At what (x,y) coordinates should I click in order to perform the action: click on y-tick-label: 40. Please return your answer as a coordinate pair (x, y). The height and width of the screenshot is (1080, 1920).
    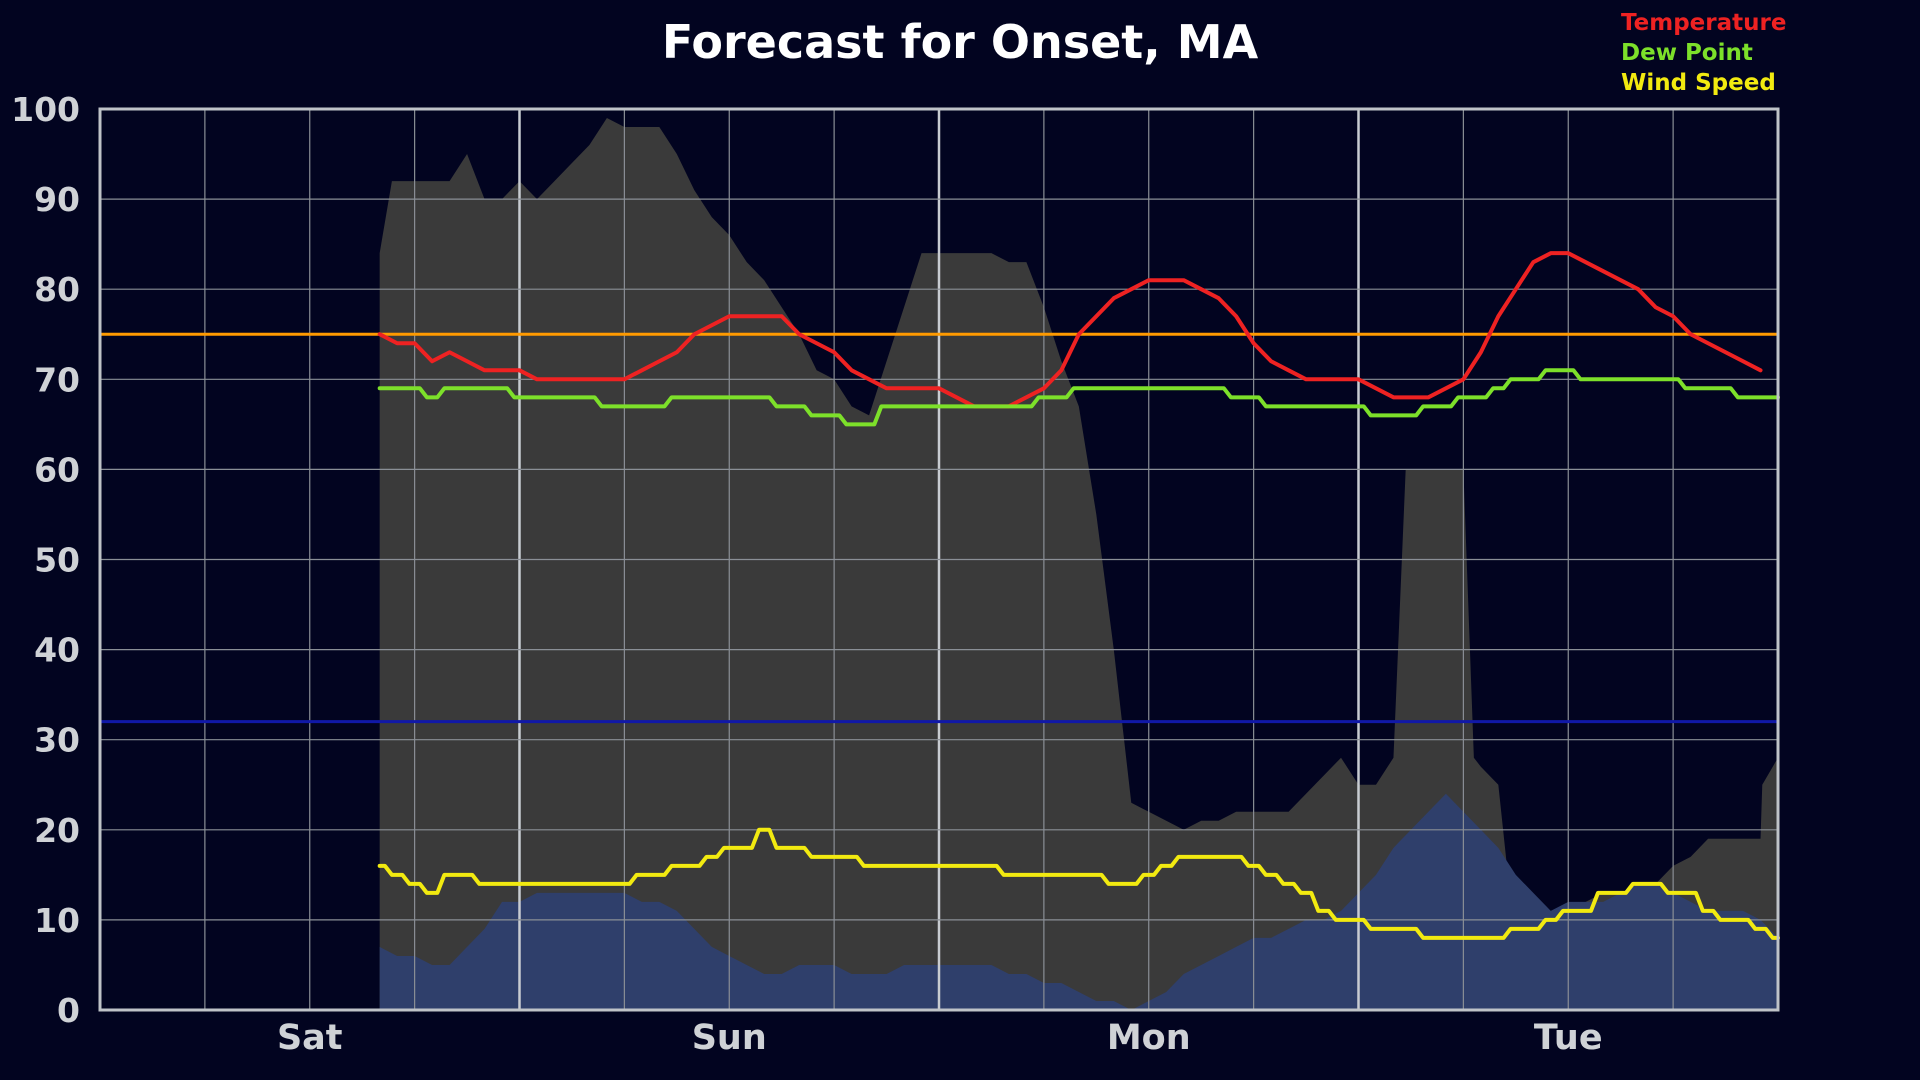
    Looking at the image, I should click on (57, 650).